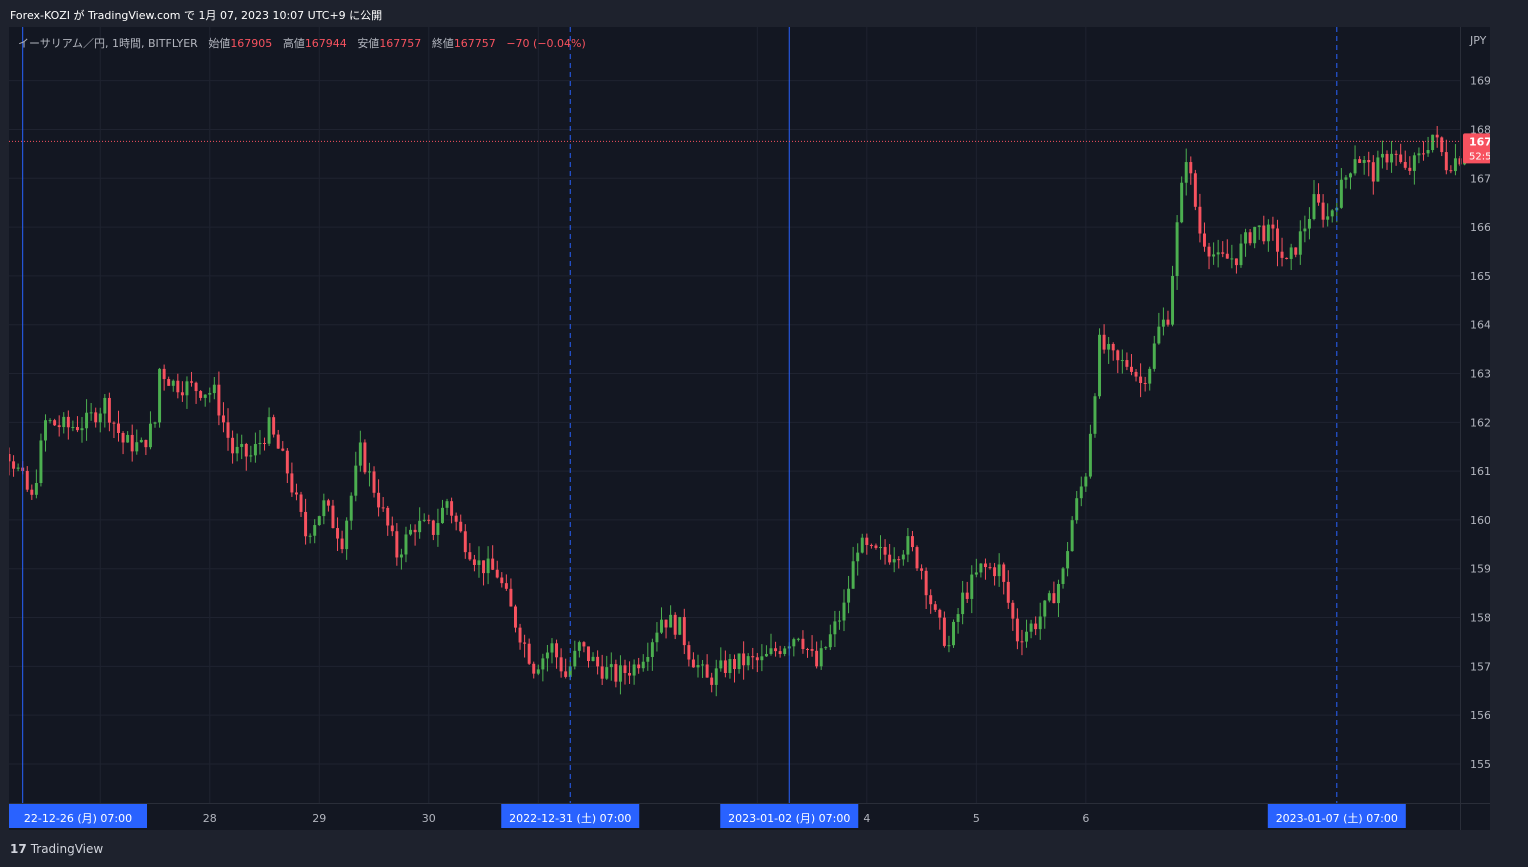 The image size is (1528, 867). I want to click on time-marker-label: 2023-01-07 (土) 07:00, so click(1337, 818).